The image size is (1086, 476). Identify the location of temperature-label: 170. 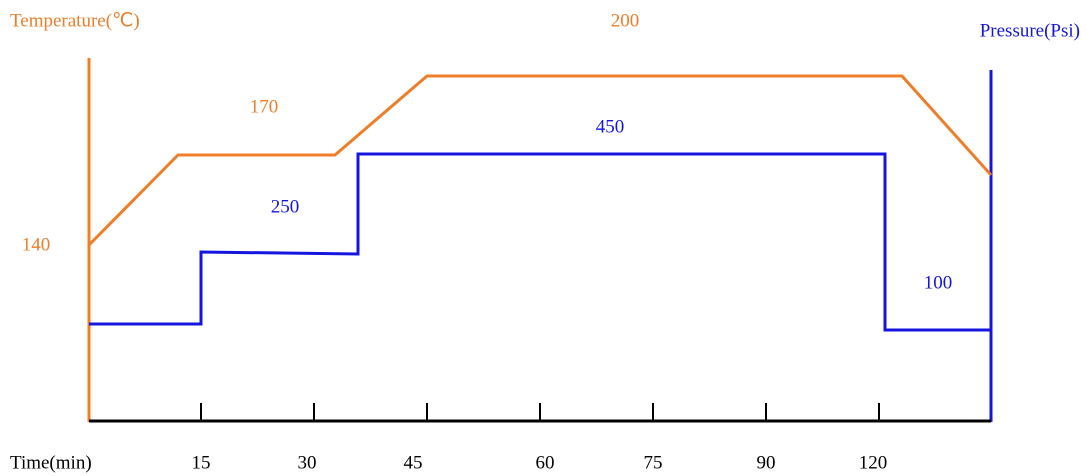
(264, 106).